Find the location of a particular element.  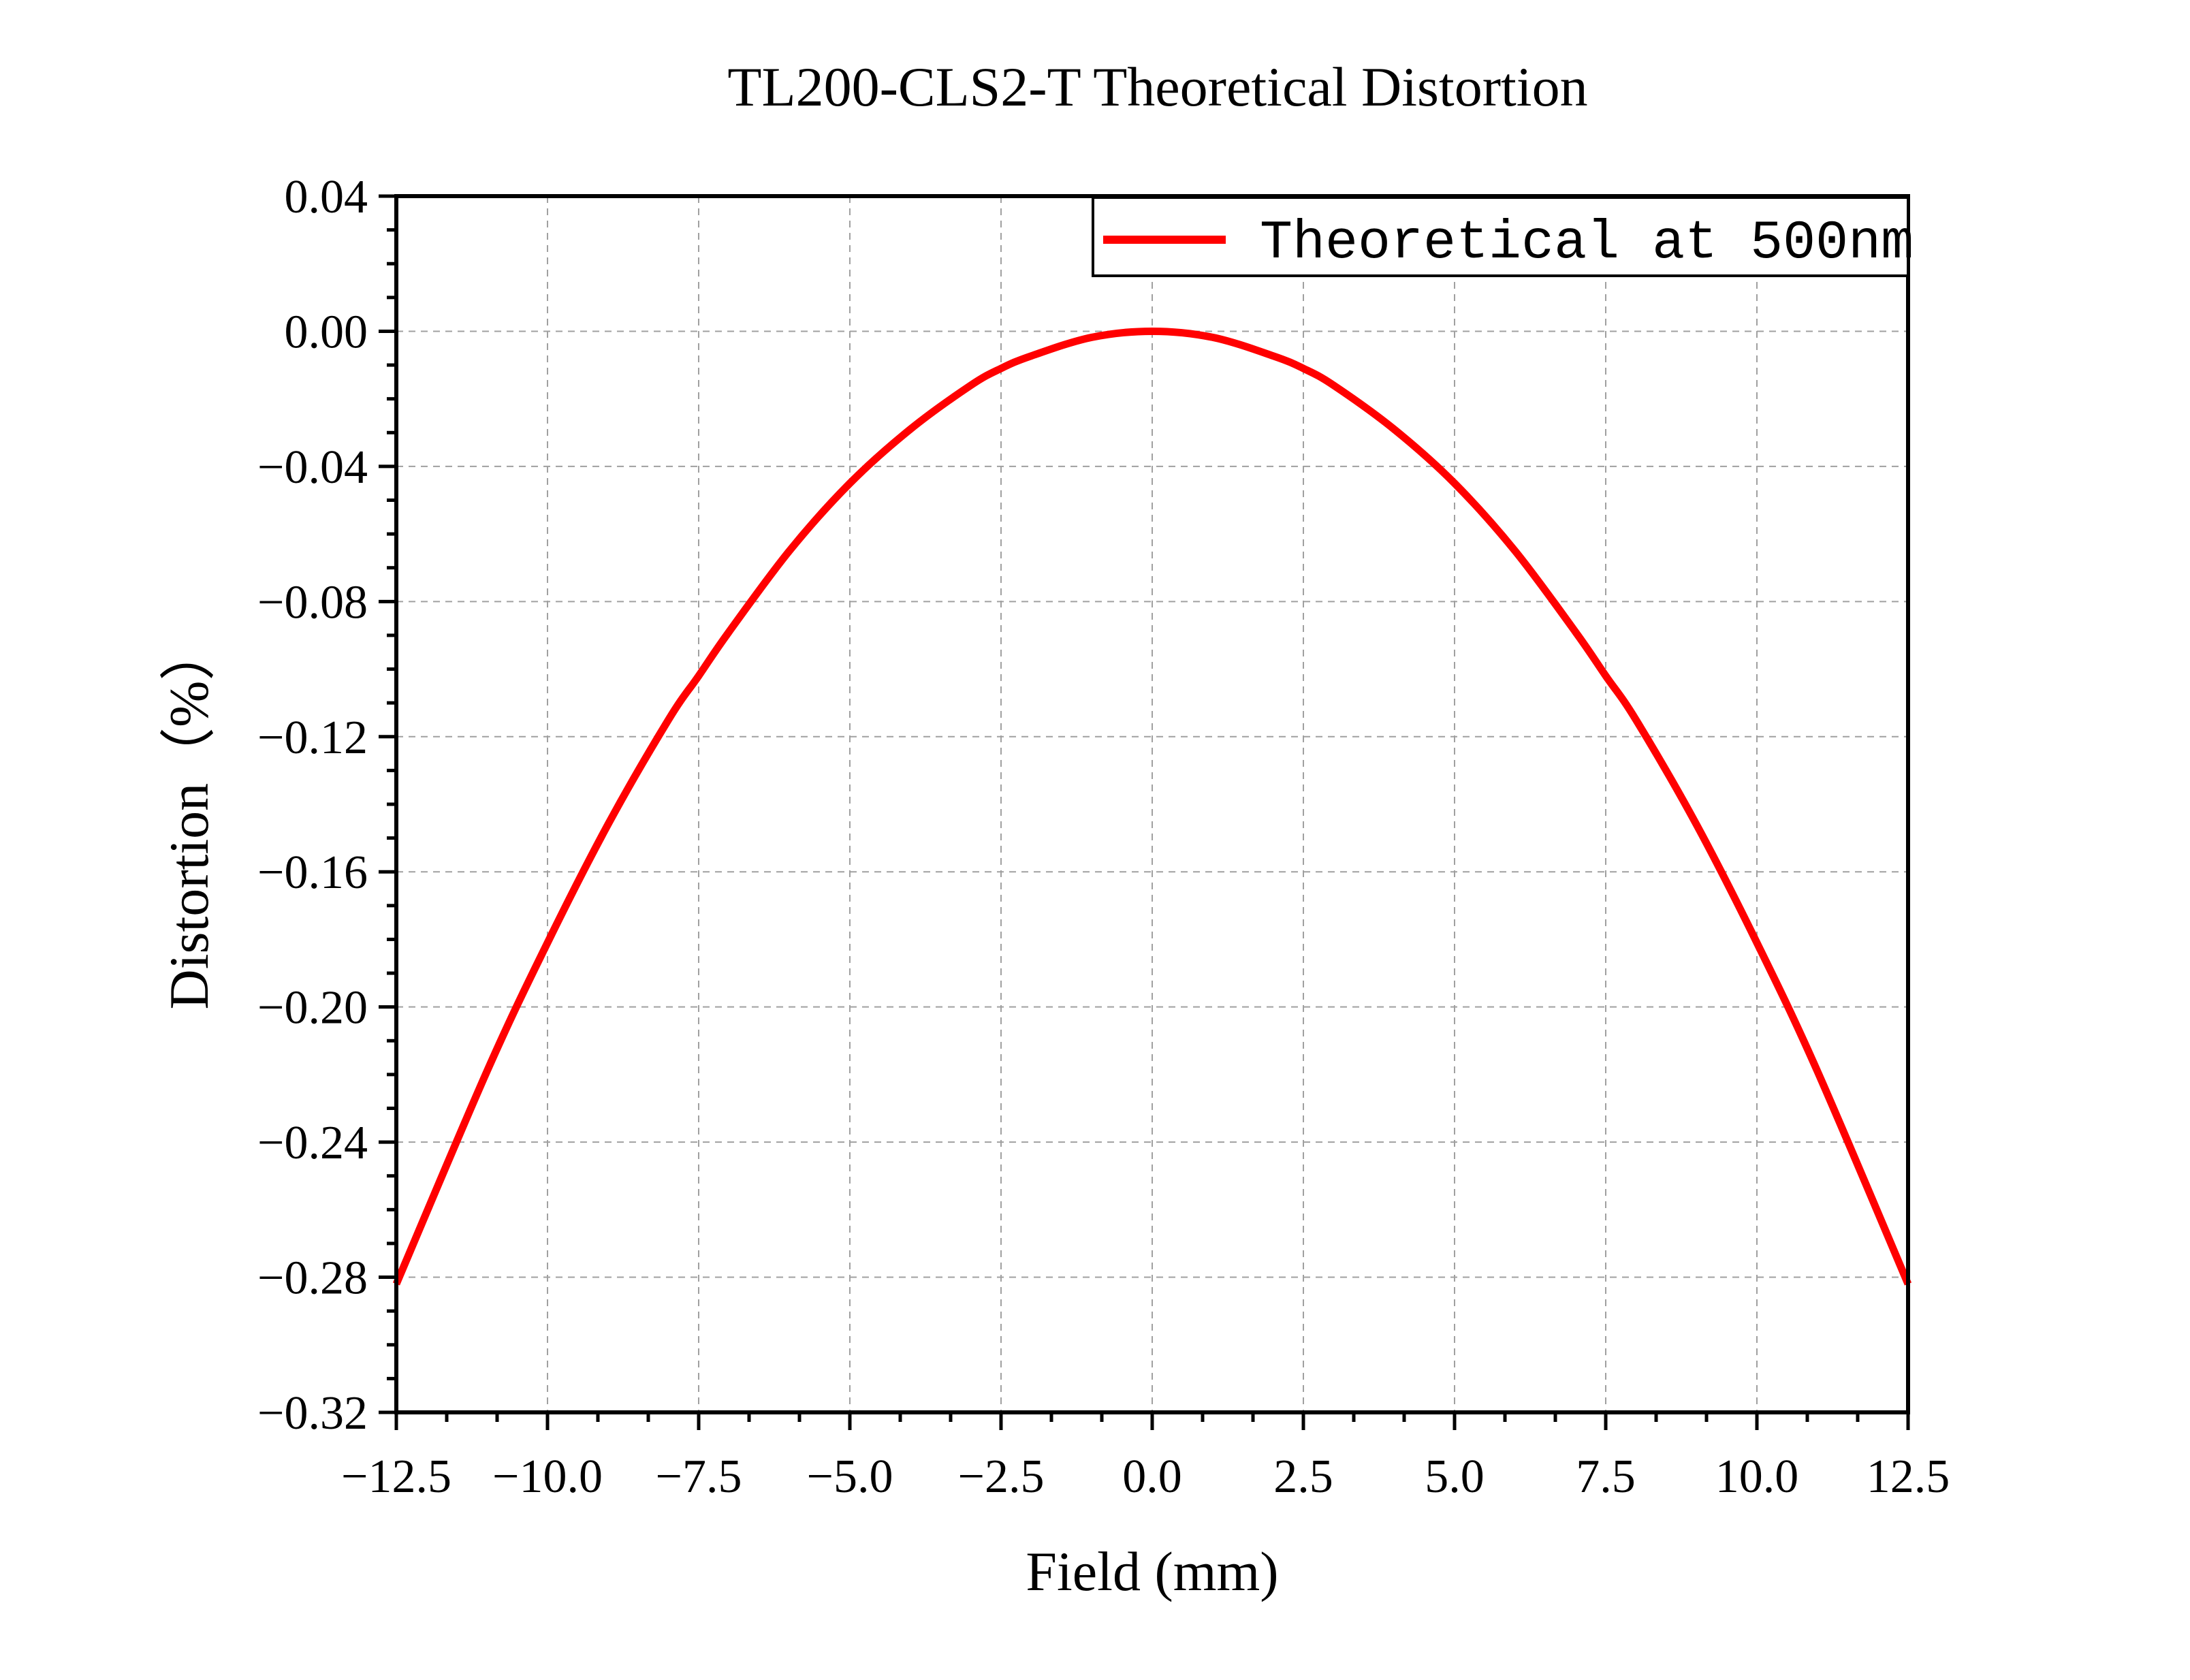

x-tick-label: −10.0 is located at coordinates (547, 1477).